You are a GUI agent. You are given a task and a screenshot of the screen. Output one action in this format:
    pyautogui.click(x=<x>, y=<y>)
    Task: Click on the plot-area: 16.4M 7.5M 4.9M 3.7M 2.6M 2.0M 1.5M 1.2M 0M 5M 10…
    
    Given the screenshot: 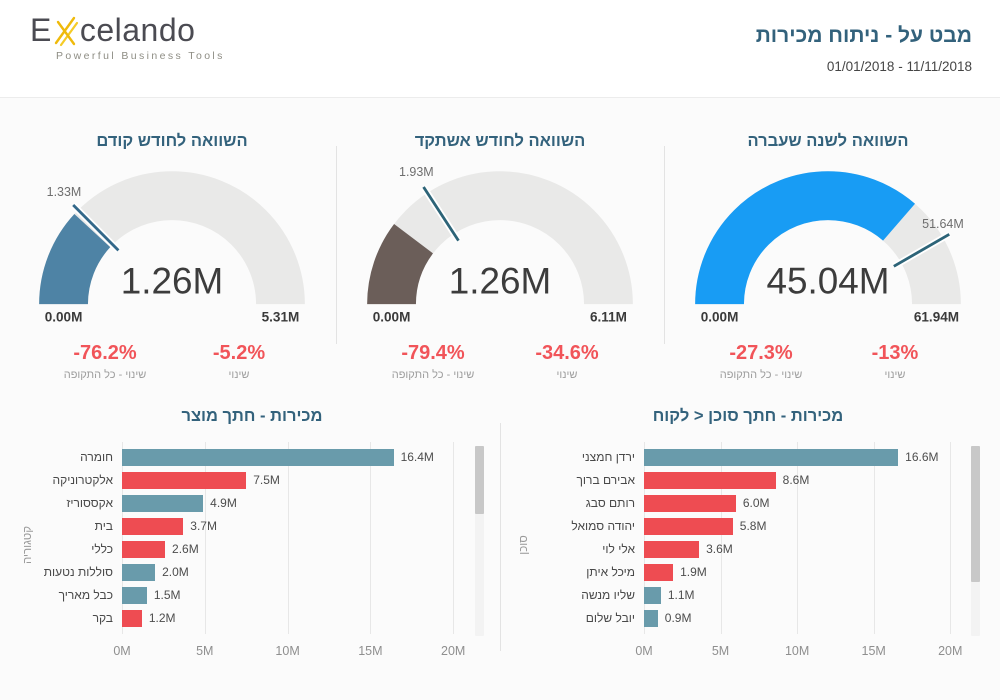 What is the action you would take?
    pyautogui.click(x=290, y=553)
    